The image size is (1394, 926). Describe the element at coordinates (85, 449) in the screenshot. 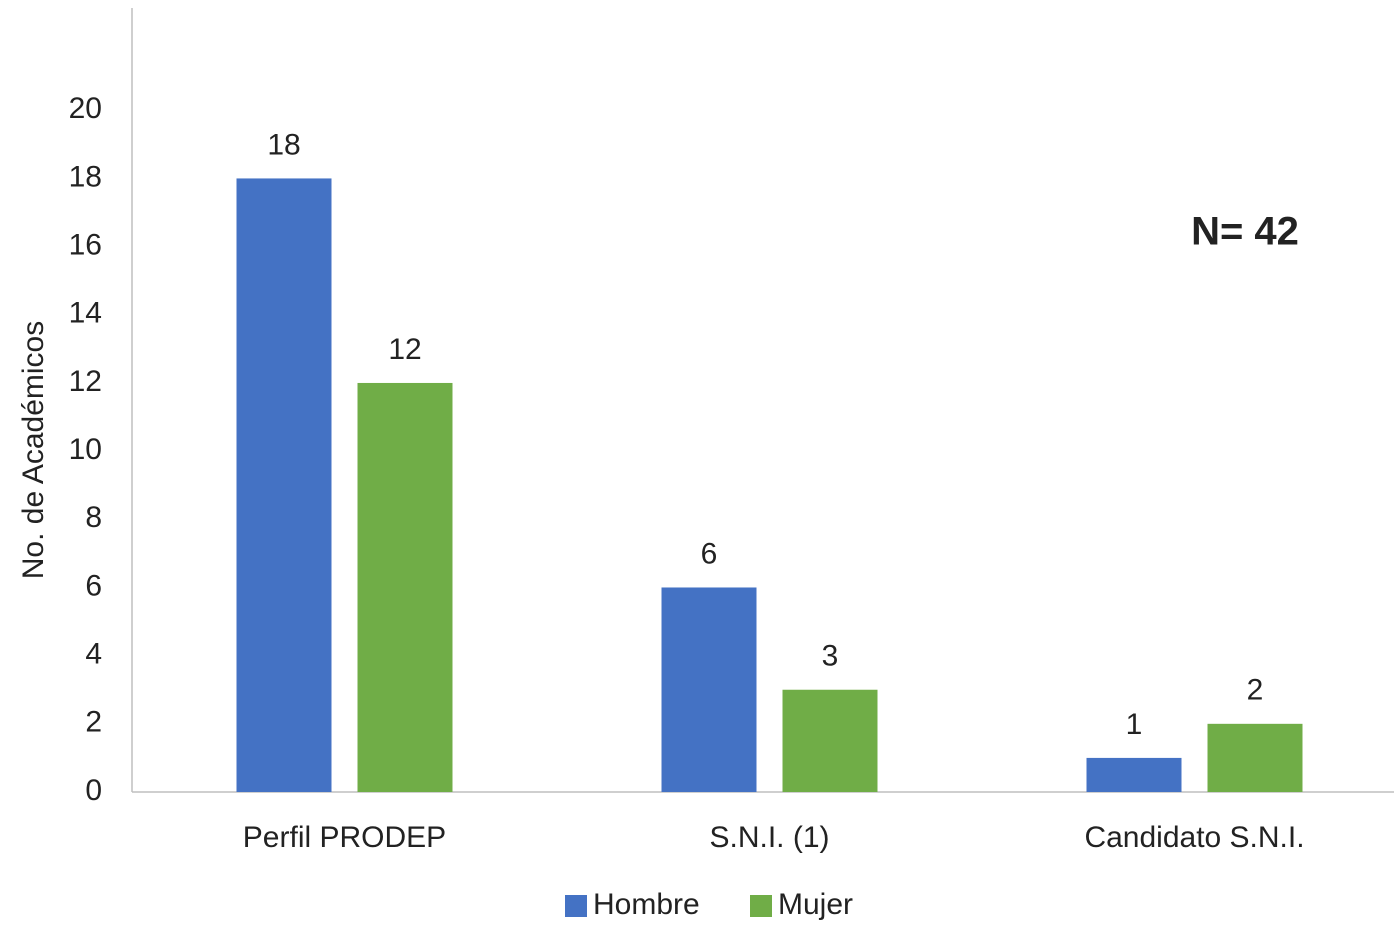

I see `y-tick-label: 10` at that location.